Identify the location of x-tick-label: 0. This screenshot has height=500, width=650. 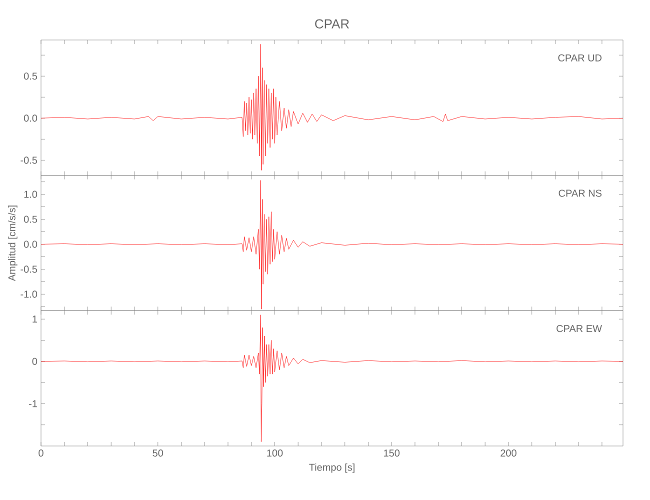
(41, 453).